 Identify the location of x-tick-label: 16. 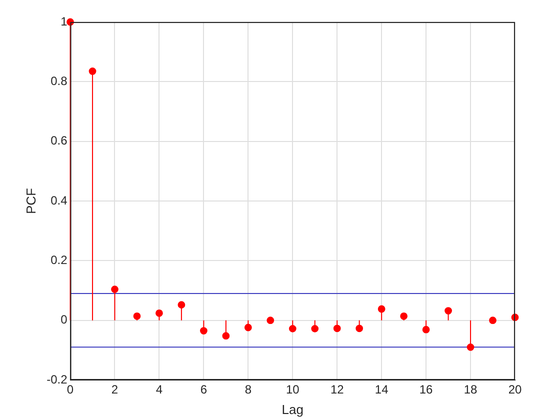
(426, 389).